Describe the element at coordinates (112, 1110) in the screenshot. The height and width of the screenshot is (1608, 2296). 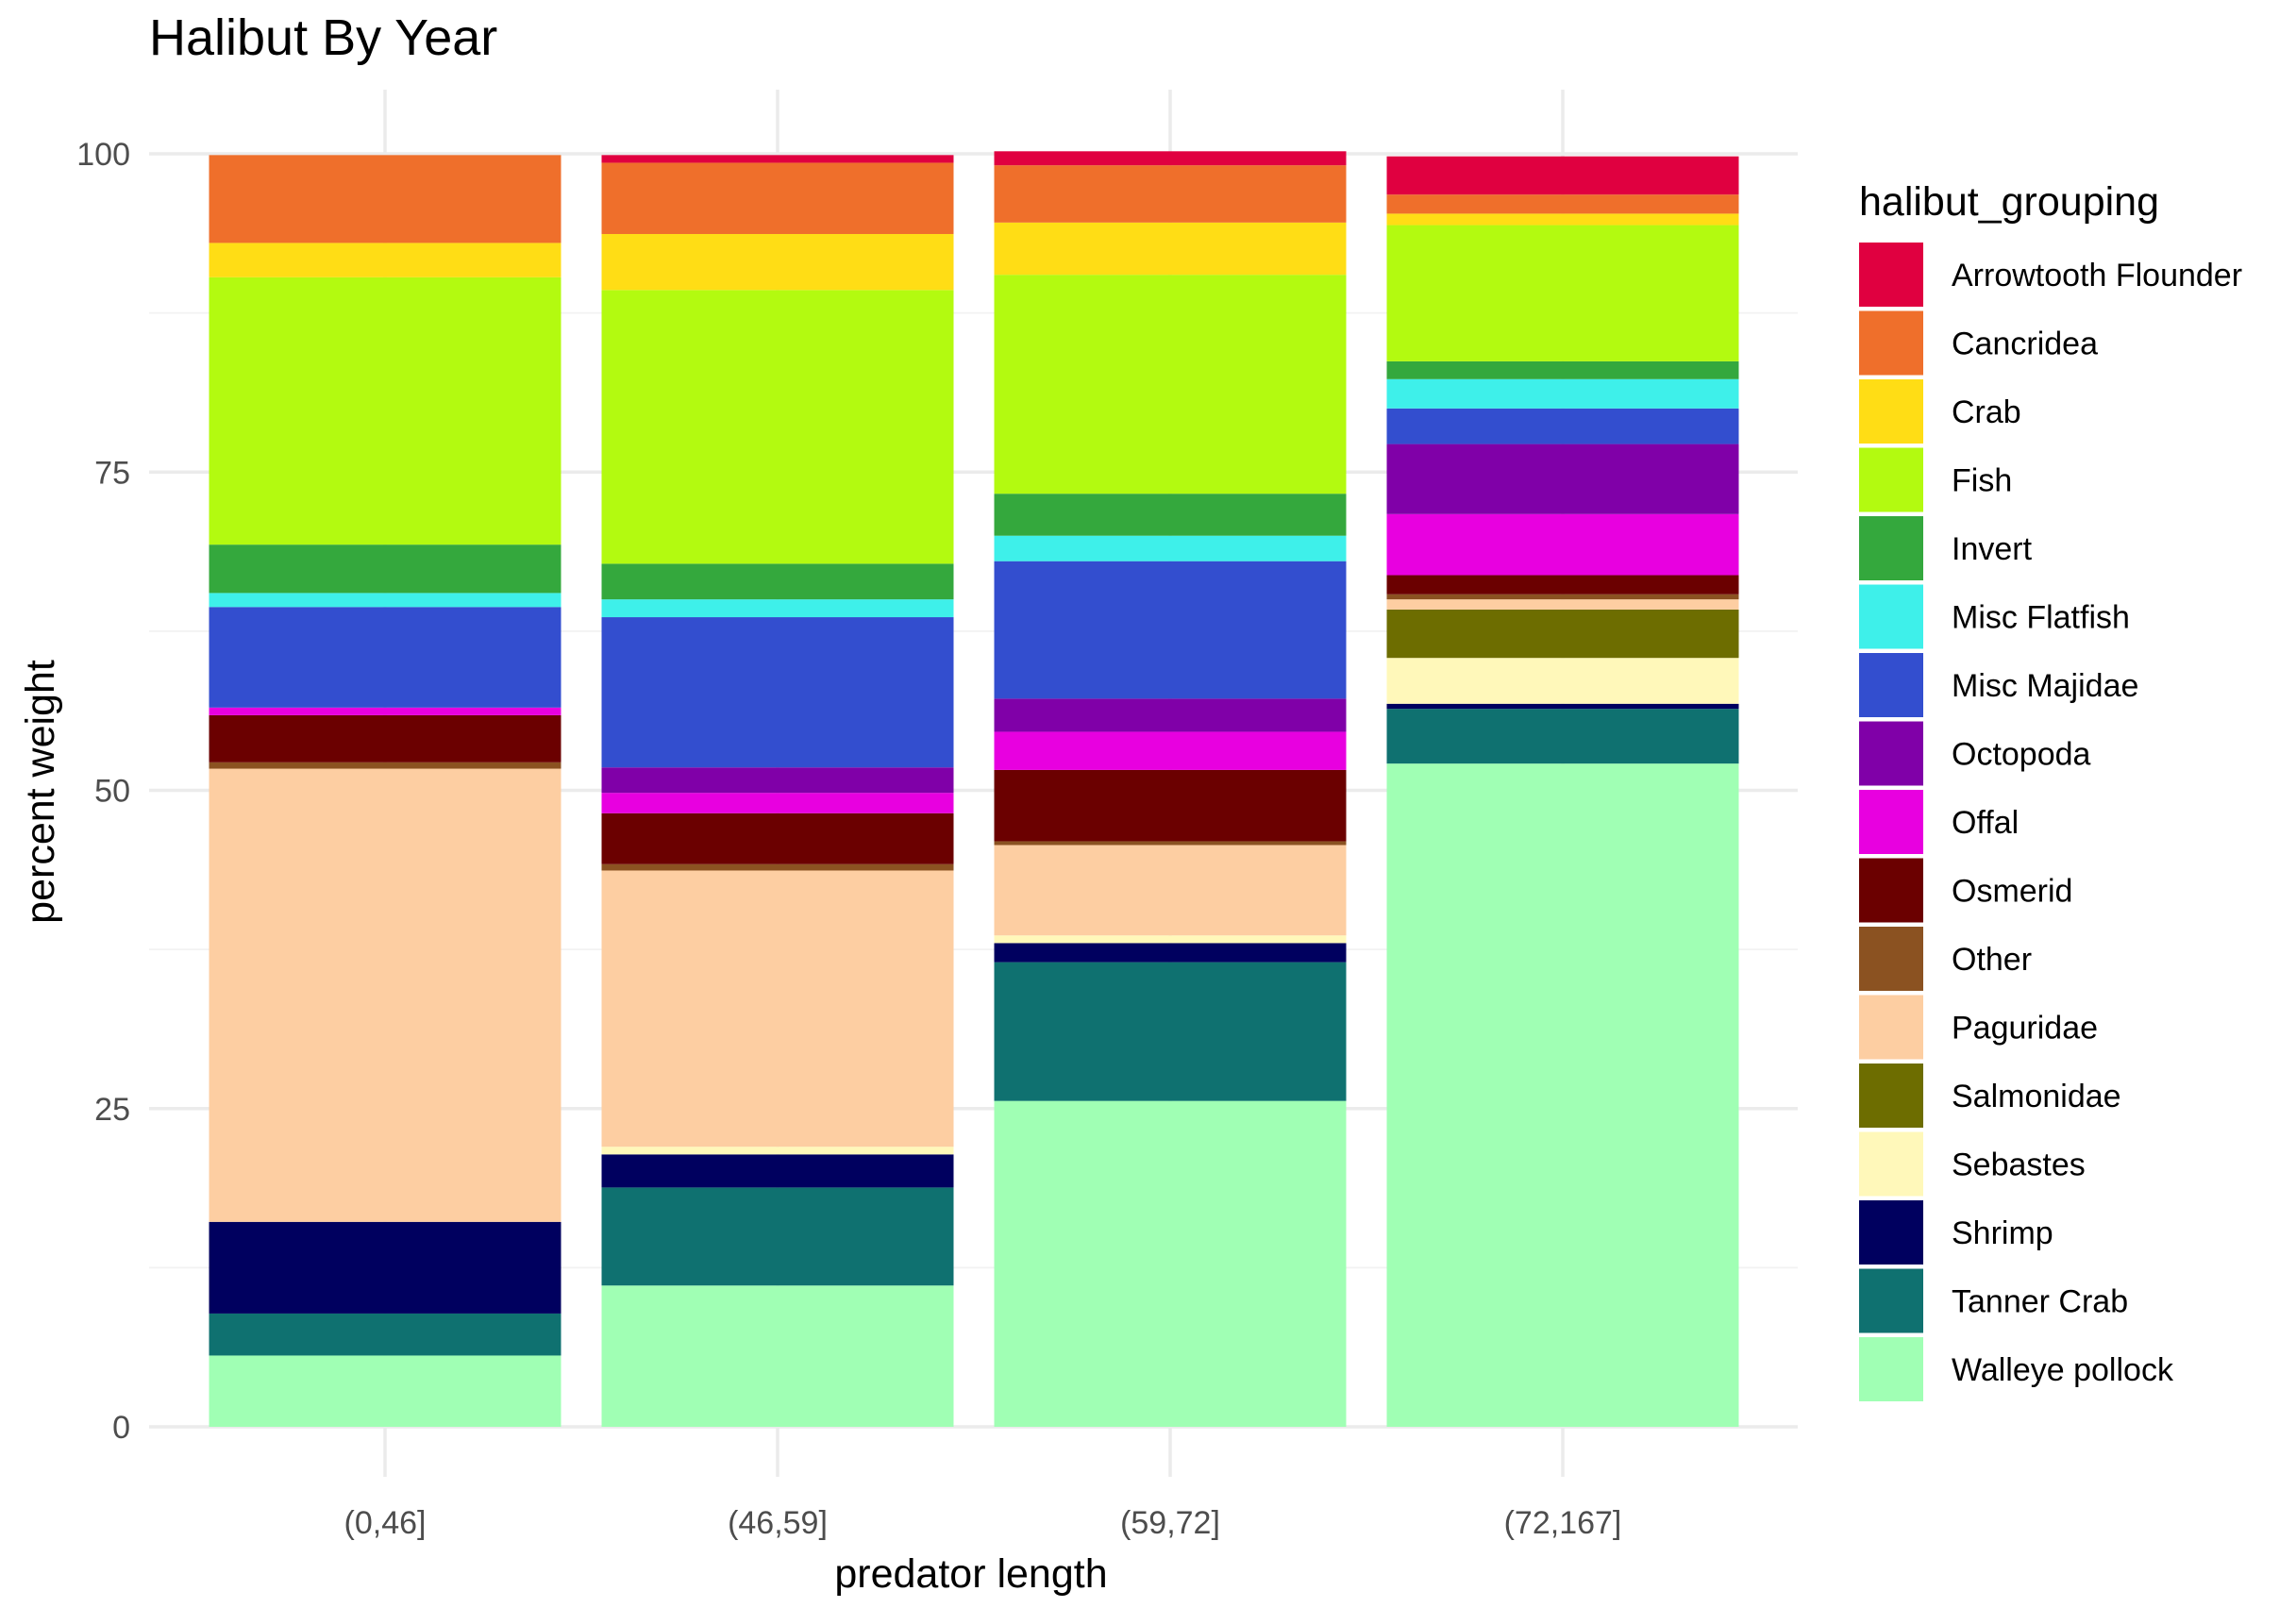
I see `y-tick-label: 25` at that location.